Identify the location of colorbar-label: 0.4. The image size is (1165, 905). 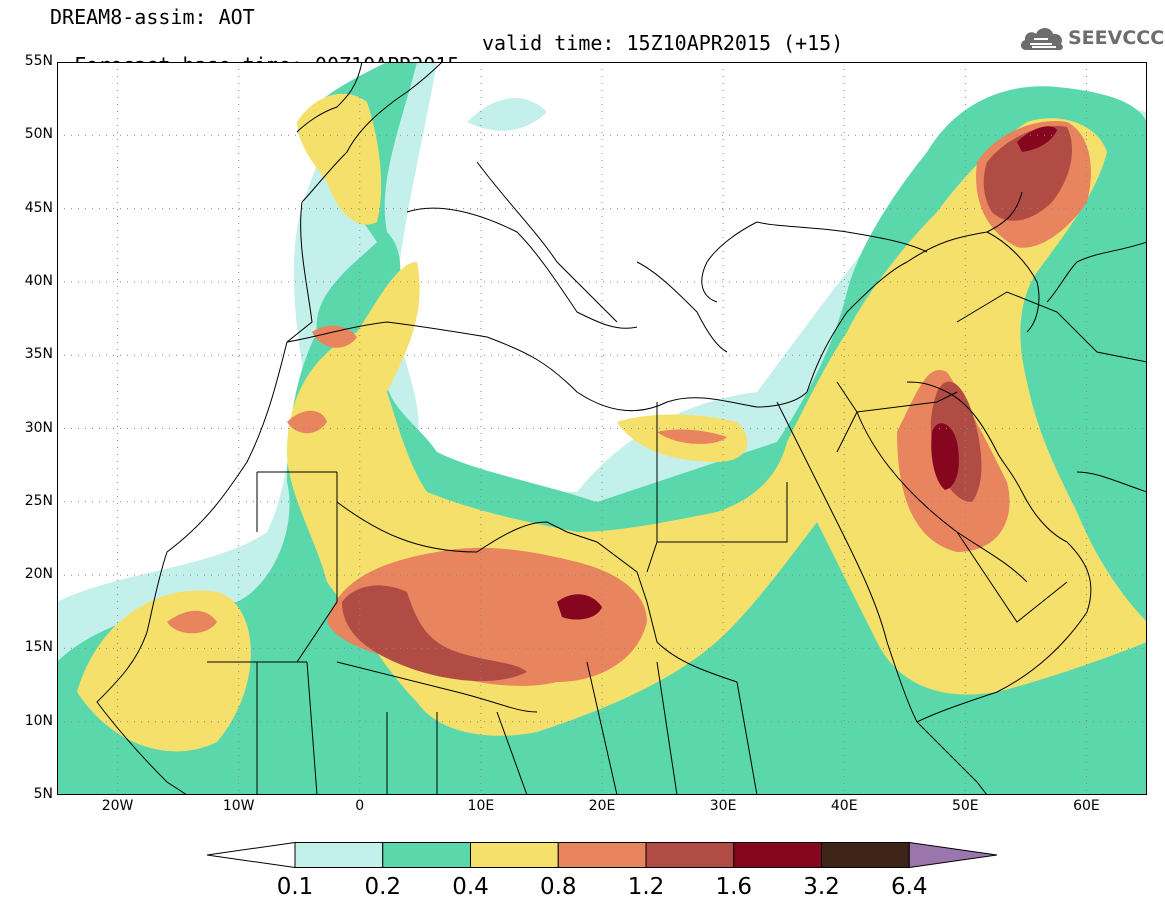
(470, 887).